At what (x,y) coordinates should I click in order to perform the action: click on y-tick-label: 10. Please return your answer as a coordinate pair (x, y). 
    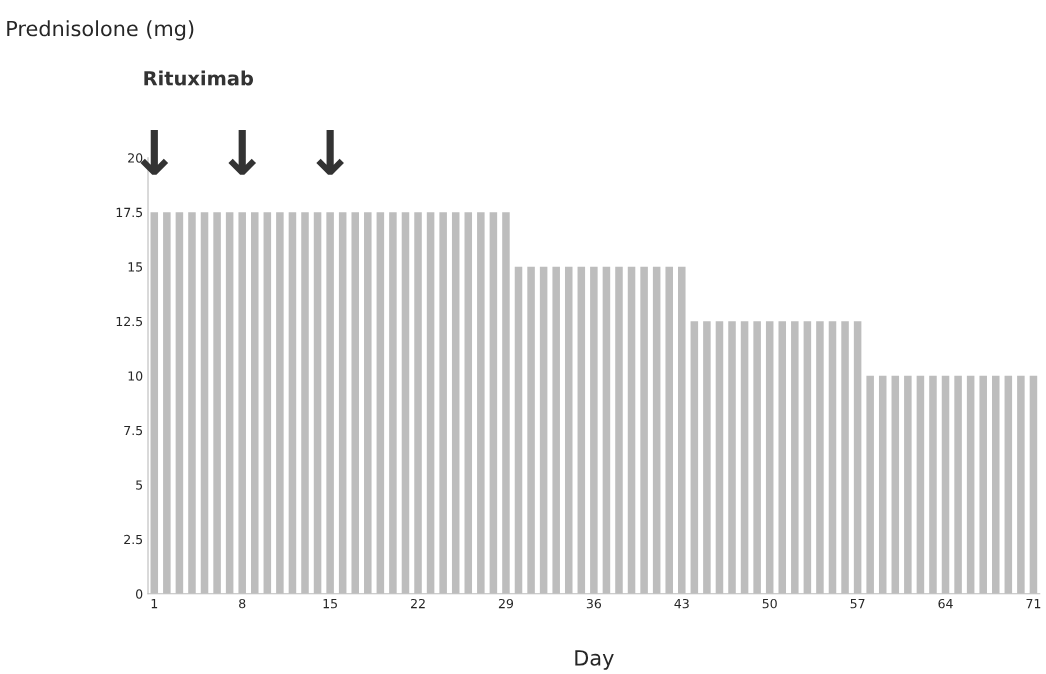
    Looking at the image, I should click on (135, 376).